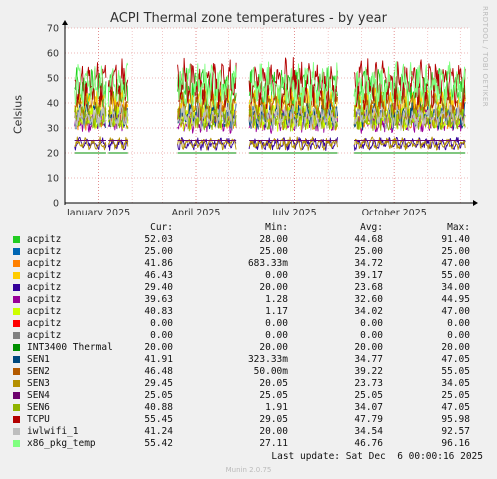 Image resolution: width=497 pixels, height=479 pixels. I want to click on y-tick-label: 60, so click(53, 54).